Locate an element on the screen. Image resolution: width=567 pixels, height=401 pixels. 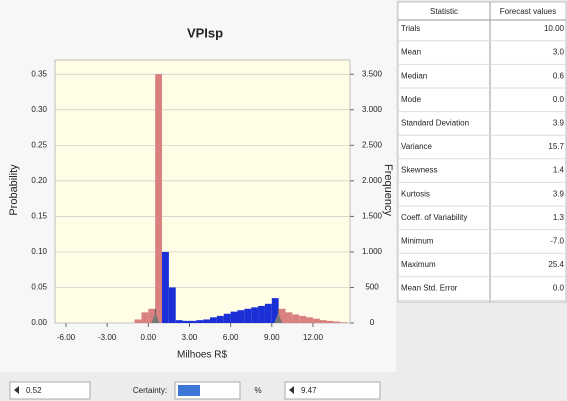
x-tick-label: -3.00 is located at coordinates (107, 337).